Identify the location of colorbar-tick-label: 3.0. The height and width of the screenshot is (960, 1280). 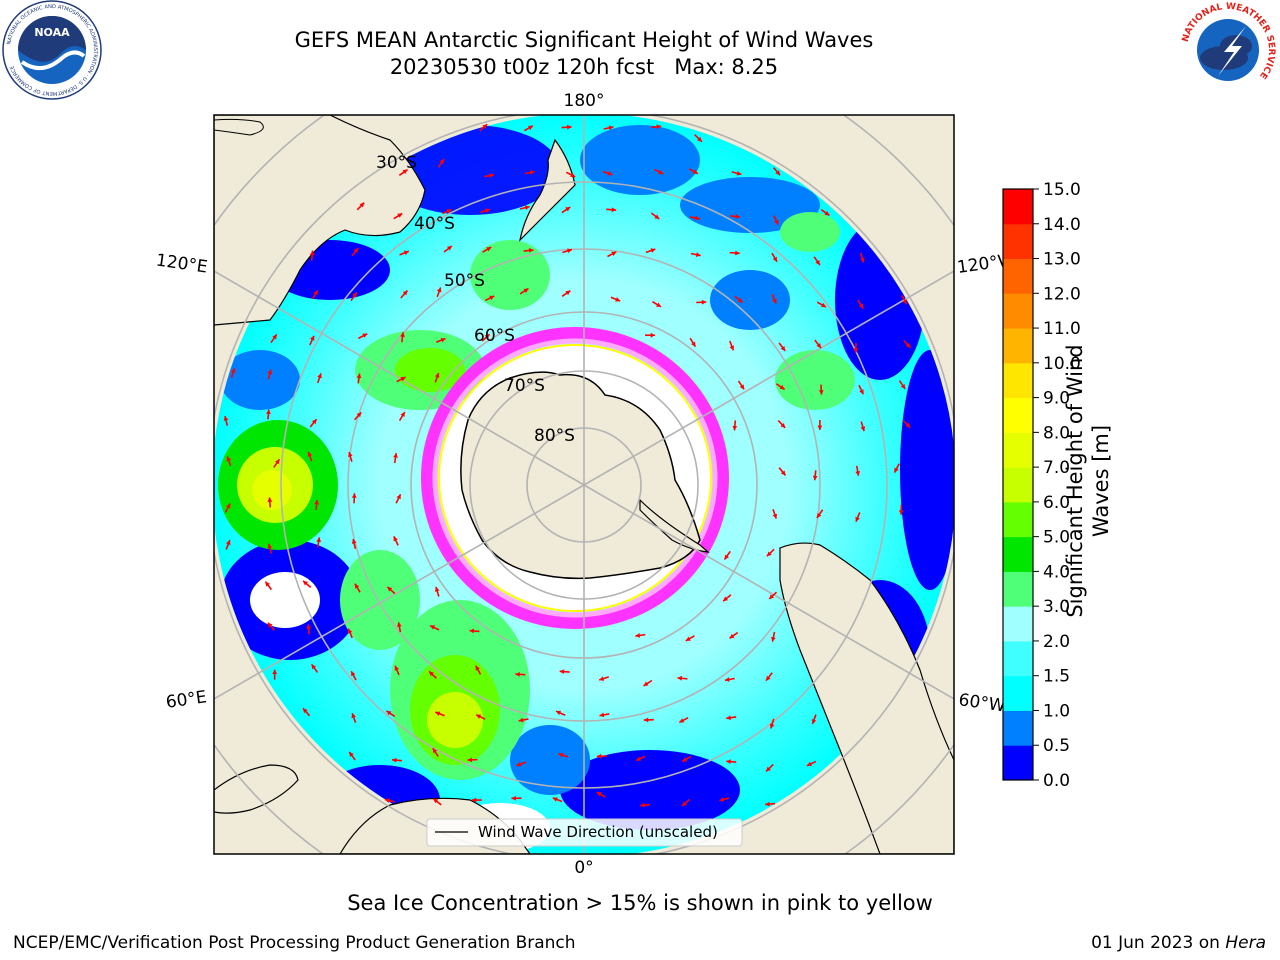
(1056, 607).